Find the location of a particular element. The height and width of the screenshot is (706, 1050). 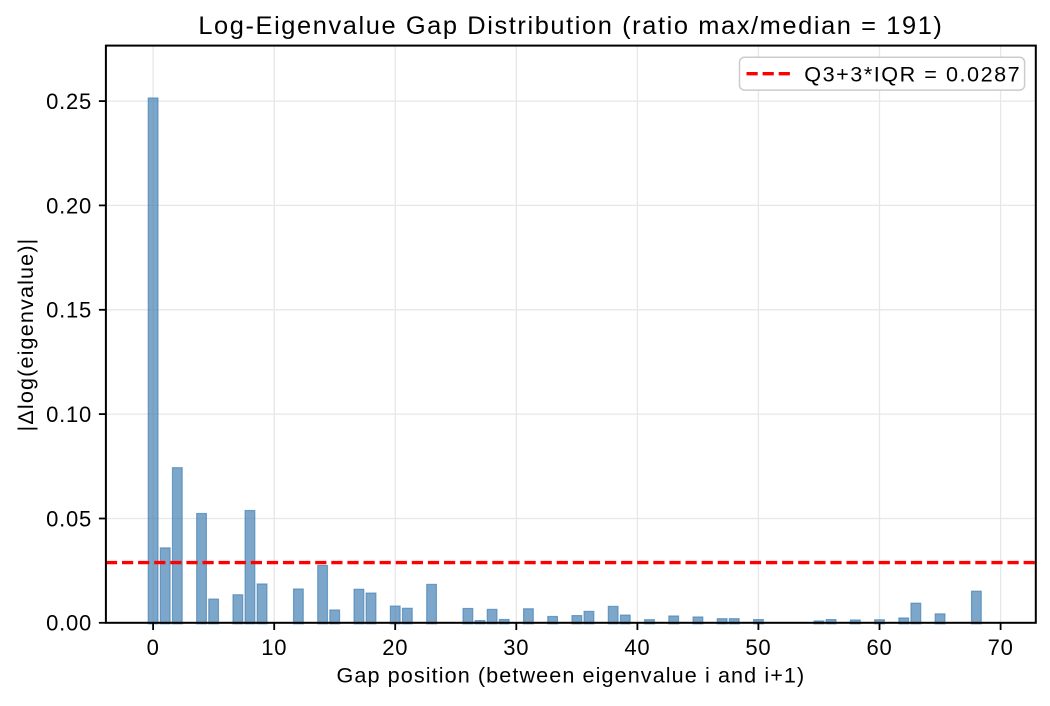

svg-text: 0.05 is located at coordinates (69, 518).